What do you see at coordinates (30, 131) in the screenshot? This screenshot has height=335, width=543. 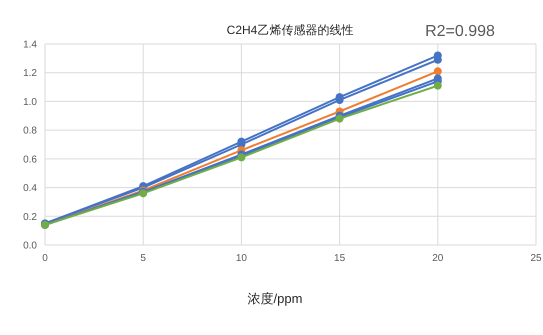 I see `y-tick-label: 0.8` at bounding box center [30, 131].